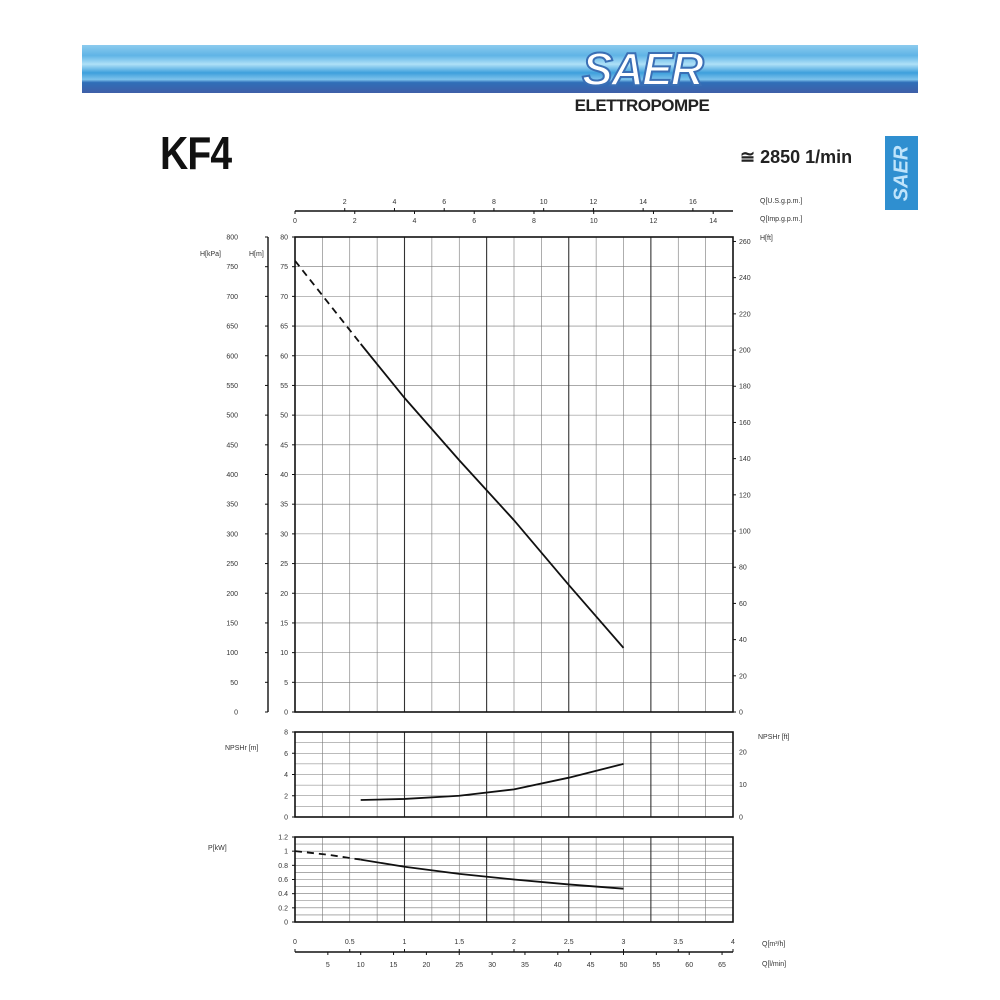 Image resolution: width=1000 pixels, height=1000 pixels. I want to click on ft-tick-label: 140, so click(745, 459).